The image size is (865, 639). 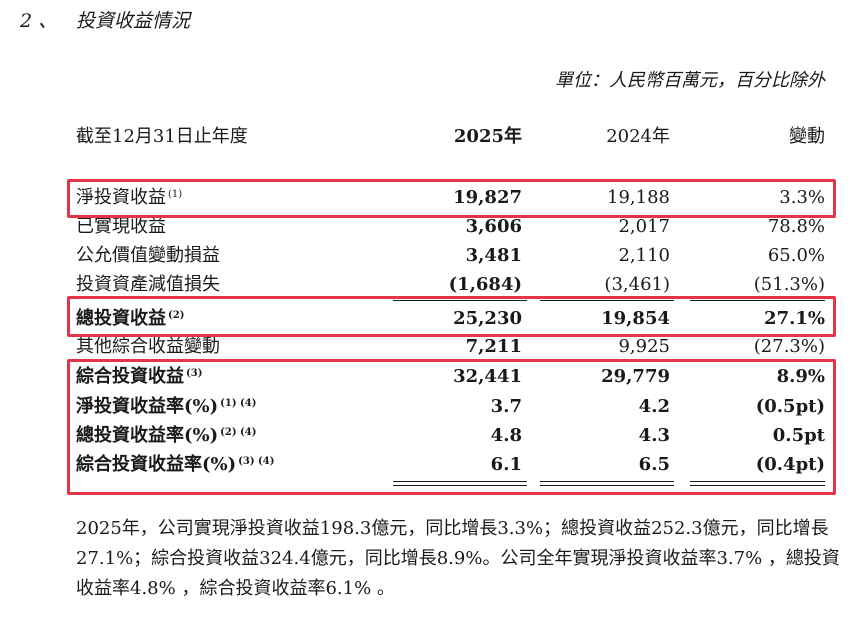 What do you see at coordinates (798, 435) in the screenshot?
I see `value-change: 0.5pt` at bounding box center [798, 435].